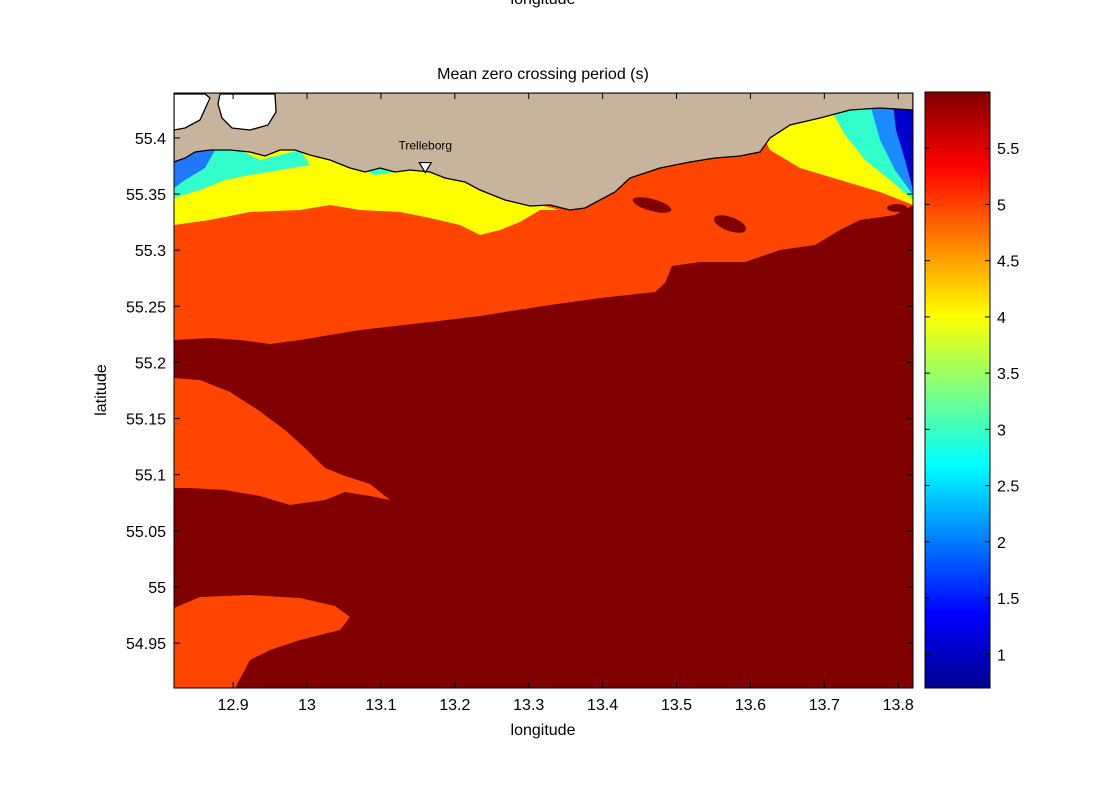 This screenshot has height=789, width=1097. Describe the element at coordinates (146, 644) in the screenshot. I see `y-tick-label: 54.95` at that location.